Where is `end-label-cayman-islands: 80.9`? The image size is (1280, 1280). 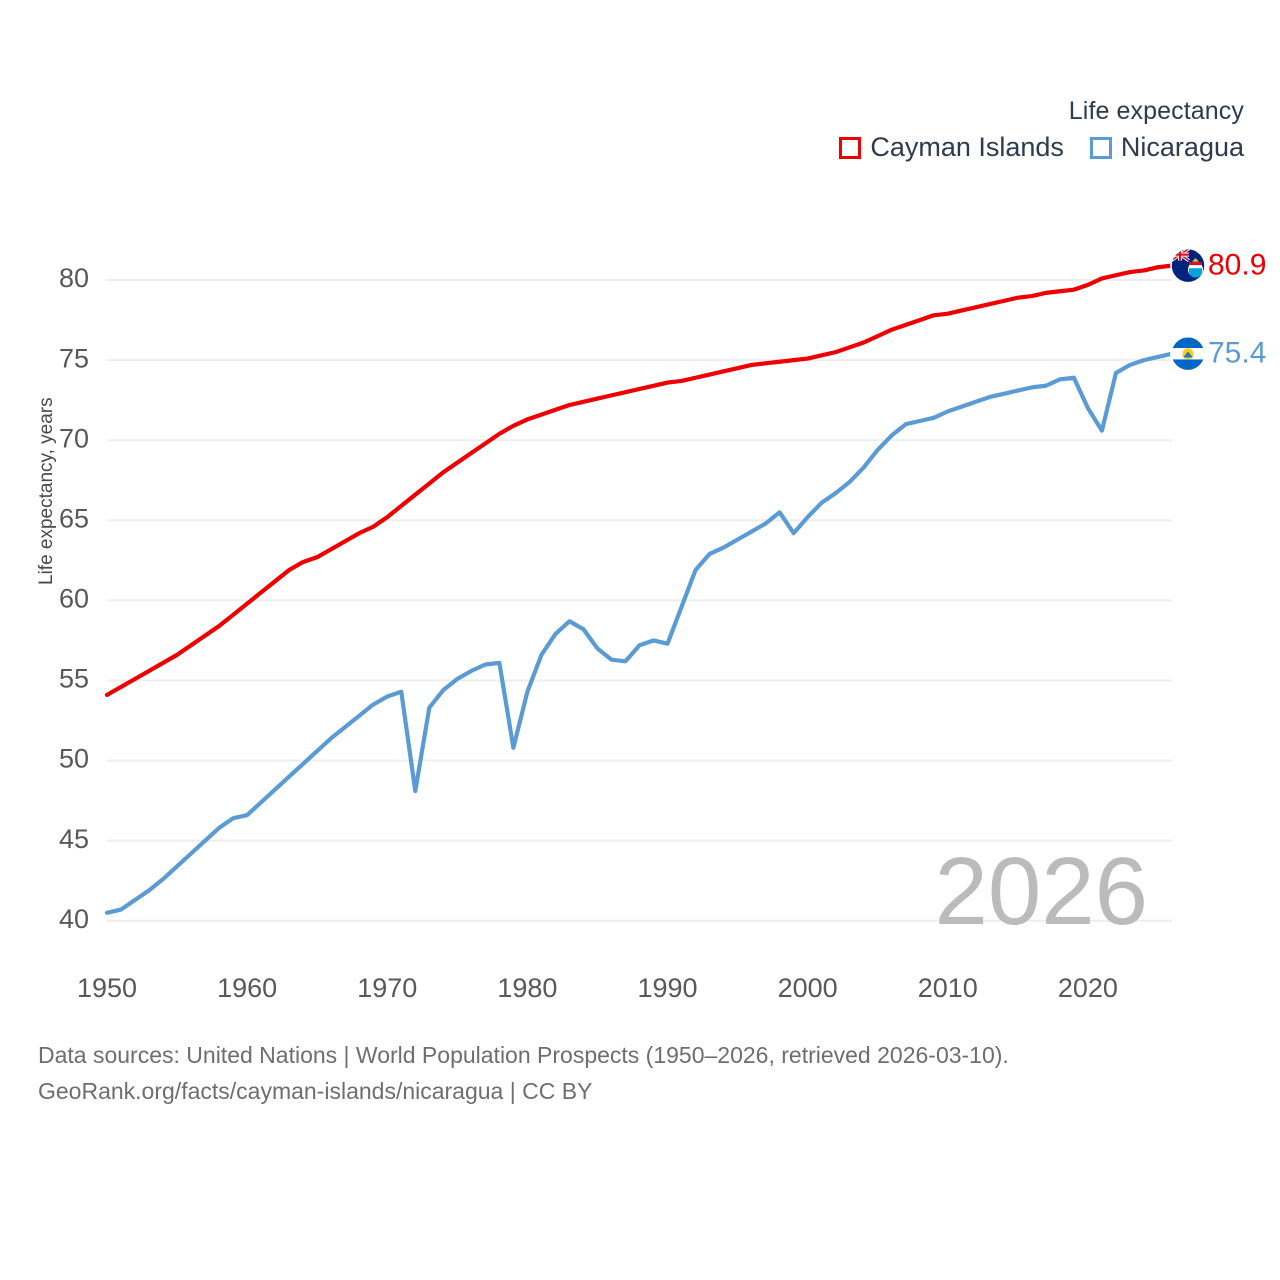
end-label-cayman-islands: 80.9 is located at coordinates (1237, 265).